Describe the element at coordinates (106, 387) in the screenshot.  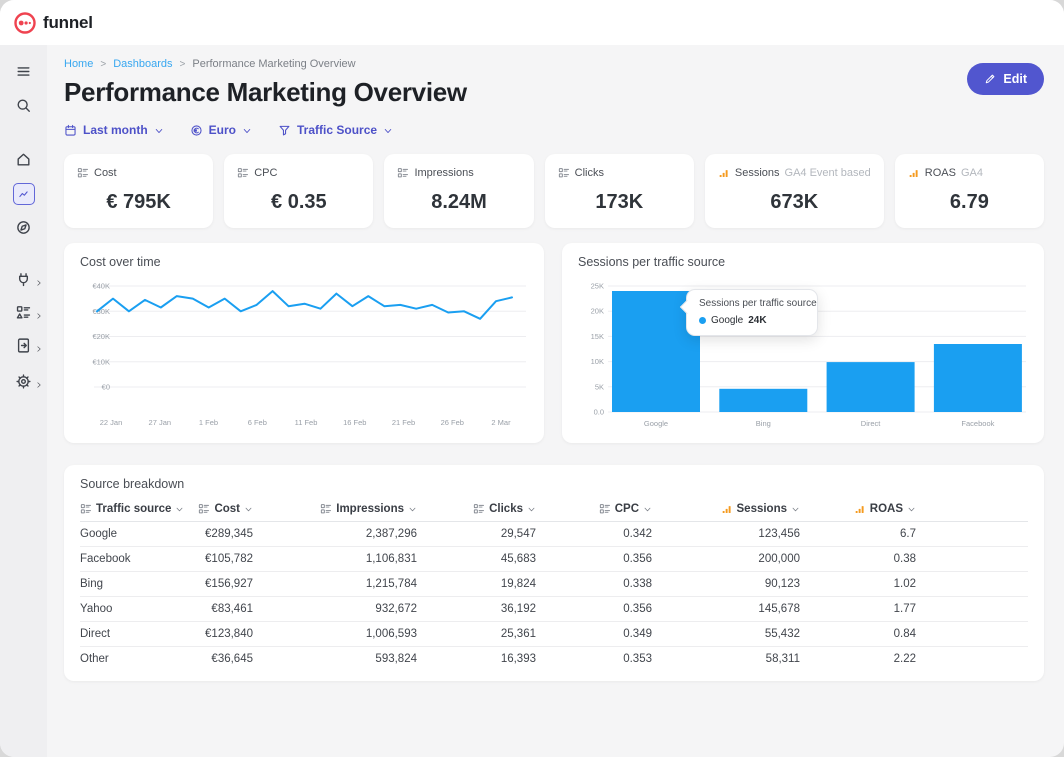
I see `svg-text: €0` at that location.